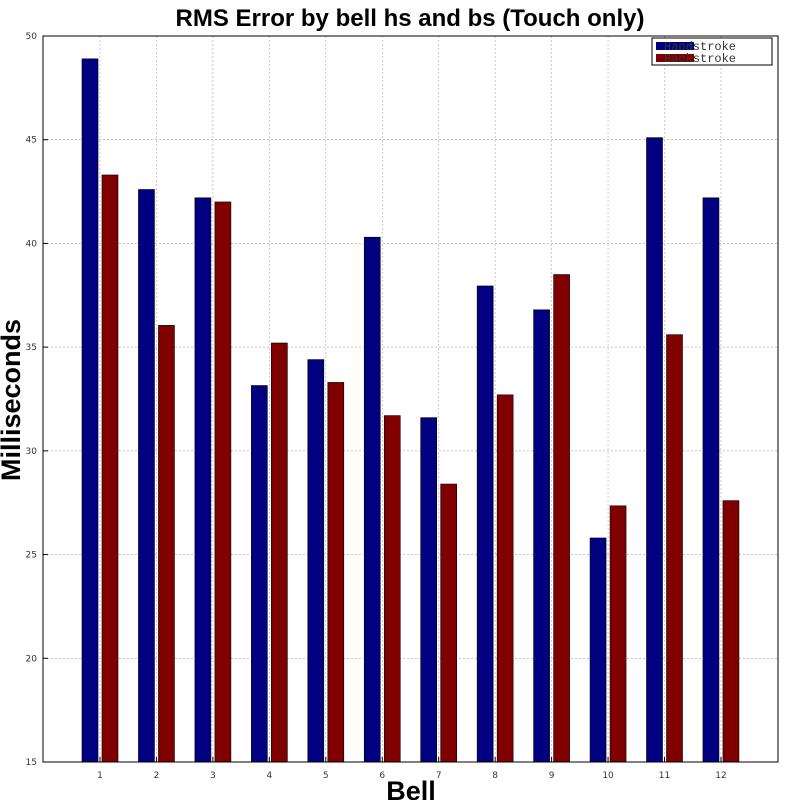  What do you see at coordinates (700, 59) in the screenshot?
I see `legend-label-backstroke: Backstroke` at bounding box center [700, 59].